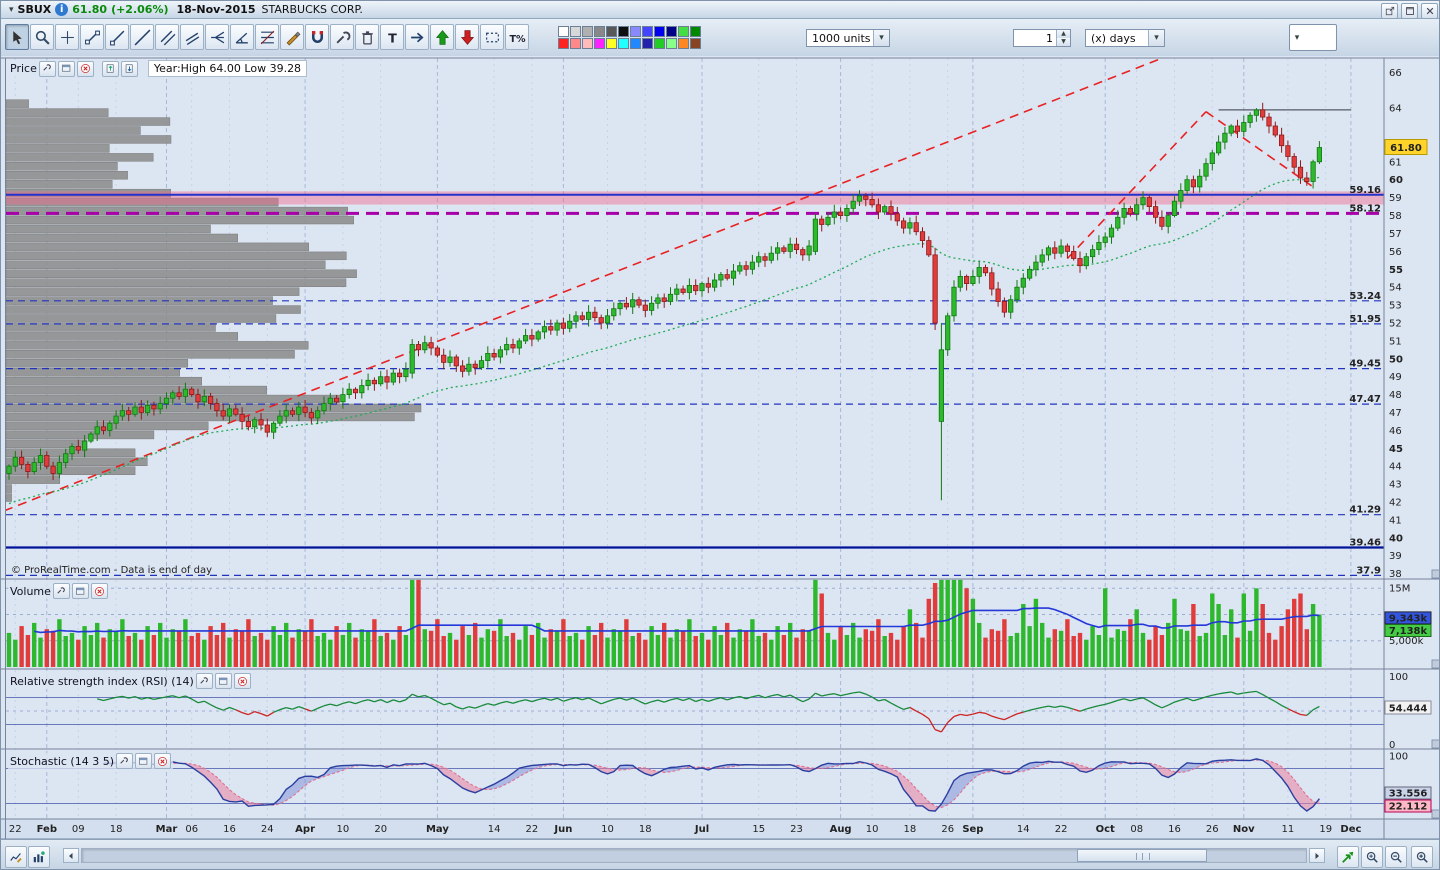 The height and width of the screenshot is (870, 1440). What do you see at coordinates (110, 68) in the screenshot?
I see `price-move-up-button` at bounding box center [110, 68].